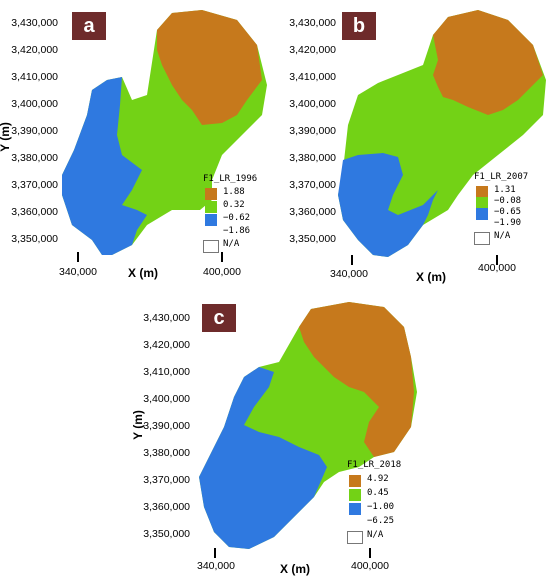  Describe the element at coordinates (359, 26) in the screenshot. I see `panel-label-b: b` at that location.